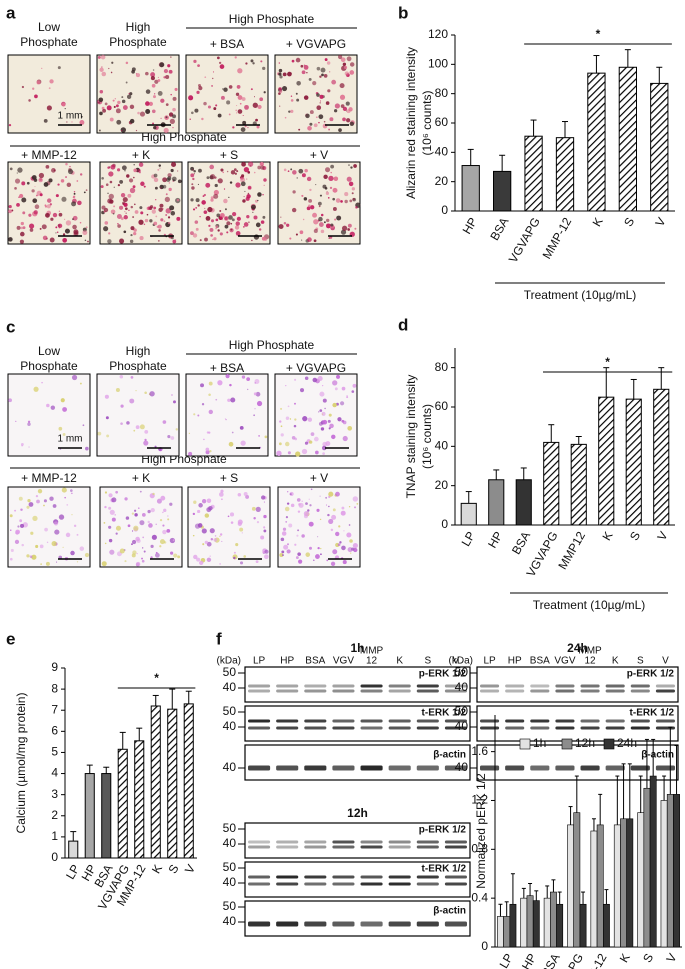 Image resolution: width=685 pixels, height=969 pixels. What do you see at coordinates (411, 437) in the screenshot?
I see `y-axis-label: TNAP staining intensity` at bounding box center [411, 437].